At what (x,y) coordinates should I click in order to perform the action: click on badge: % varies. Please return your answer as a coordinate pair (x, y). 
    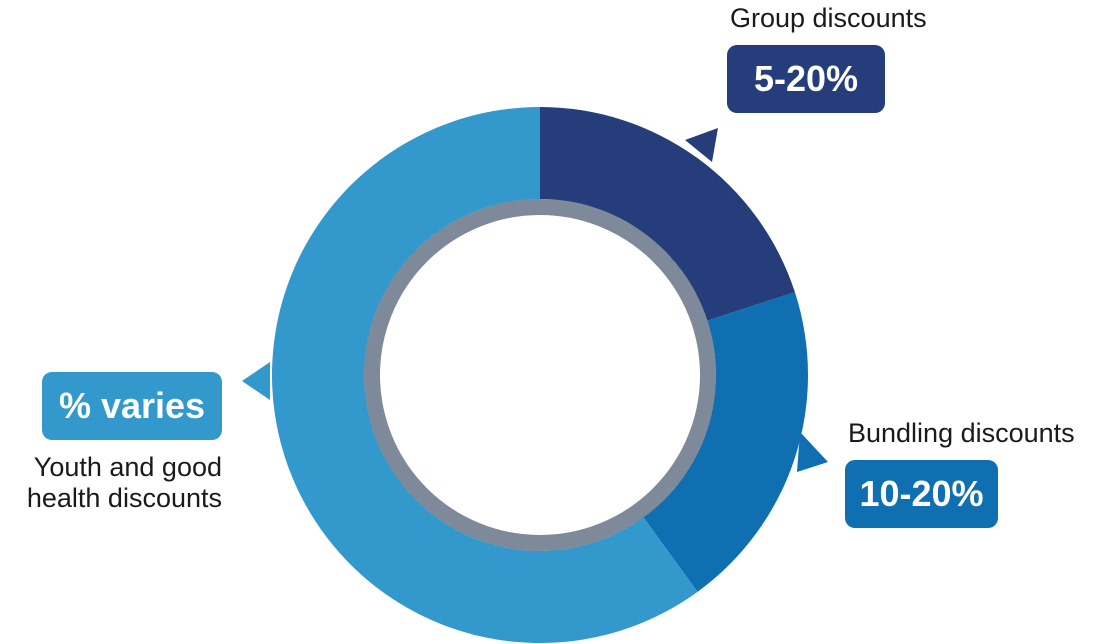
    Looking at the image, I should click on (132, 406).